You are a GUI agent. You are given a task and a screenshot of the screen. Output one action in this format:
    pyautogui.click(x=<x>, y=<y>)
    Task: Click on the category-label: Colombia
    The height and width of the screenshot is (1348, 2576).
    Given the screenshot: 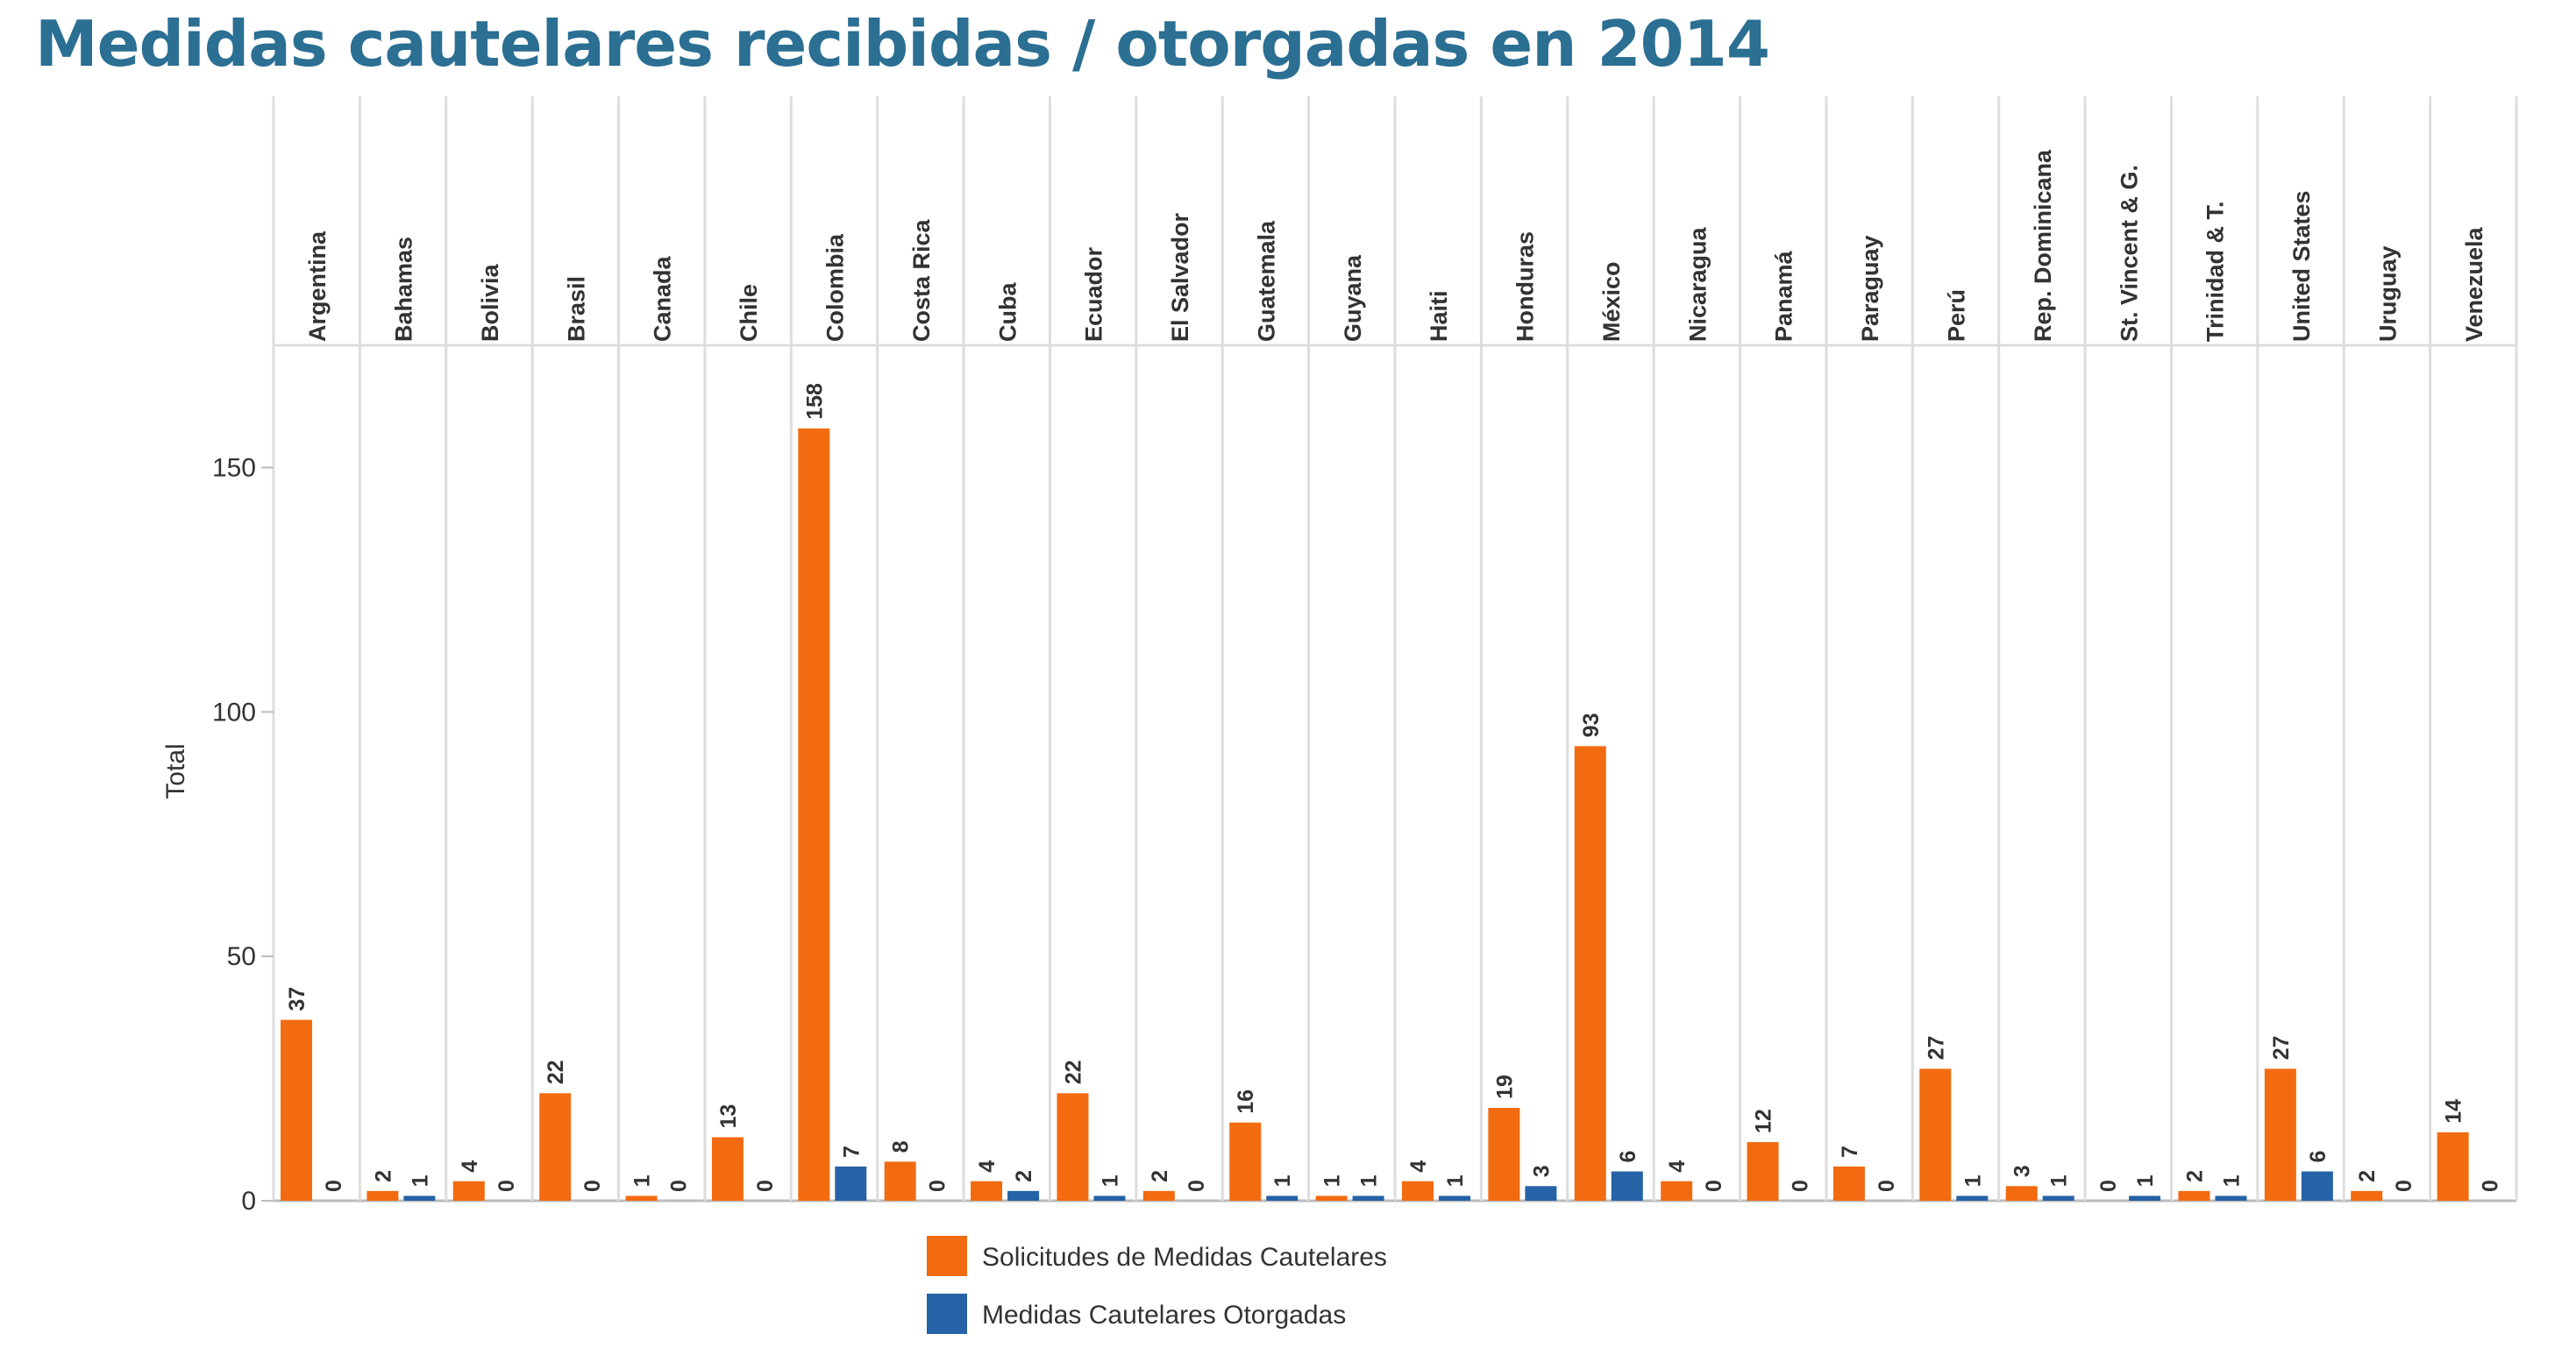 What is the action you would take?
    pyautogui.click(x=835, y=287)
    